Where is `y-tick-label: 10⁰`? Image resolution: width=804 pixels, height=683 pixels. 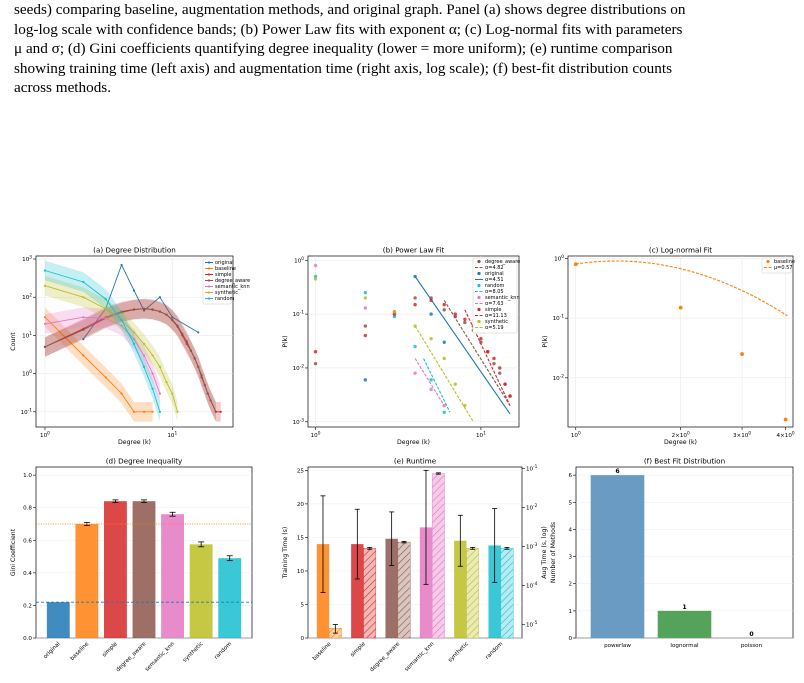 y-tick-label: 10⁰ is located at coordinates (27, 373).